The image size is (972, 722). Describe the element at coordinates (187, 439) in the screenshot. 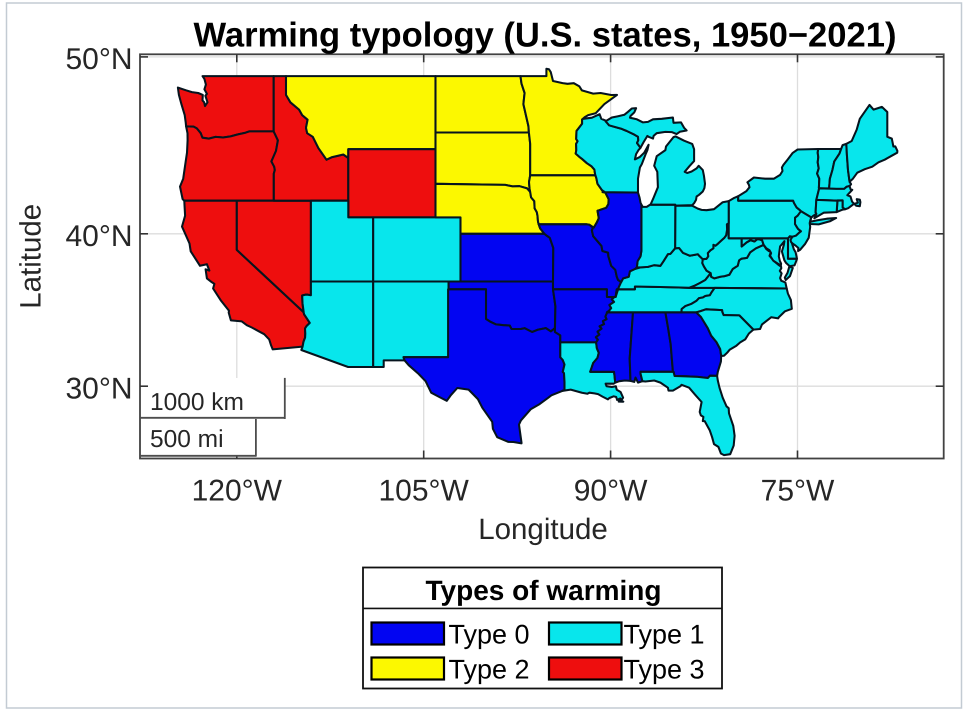

I see `svg-text: 500 mi` at that location.